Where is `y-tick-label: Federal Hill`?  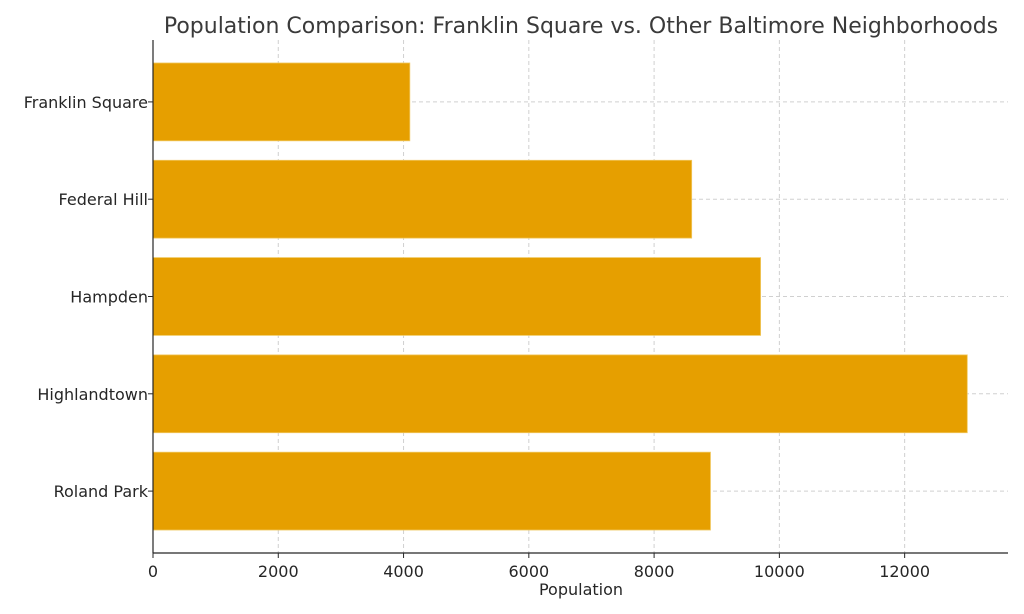 y-tick-label: Federal Hill is located at coordinates (103, 199).